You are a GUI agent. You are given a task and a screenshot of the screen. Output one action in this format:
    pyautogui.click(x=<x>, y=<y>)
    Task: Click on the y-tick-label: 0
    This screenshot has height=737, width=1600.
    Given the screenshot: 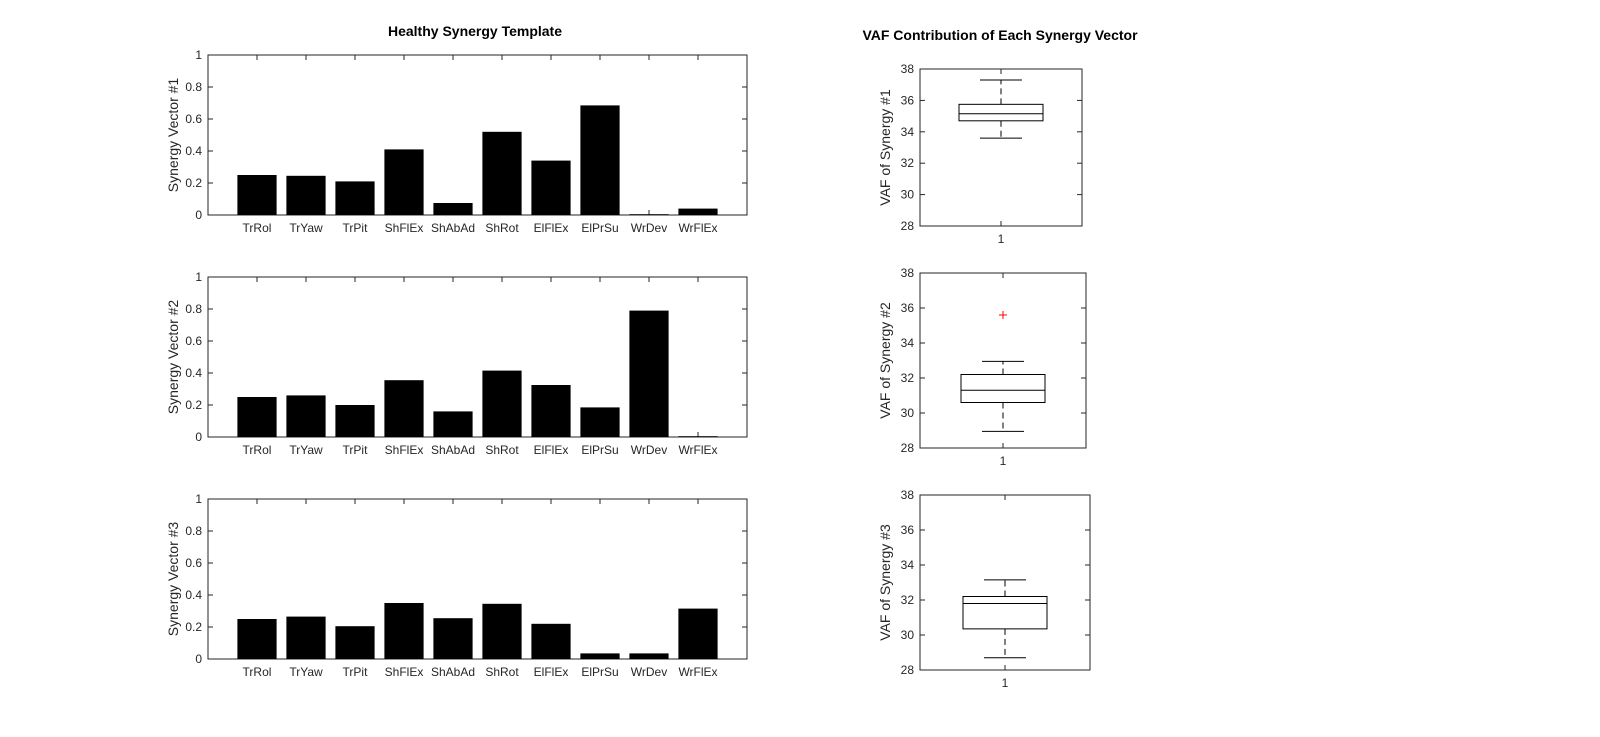 What is the action you would take?
    pyautogui.click(x=198, y=437)
    